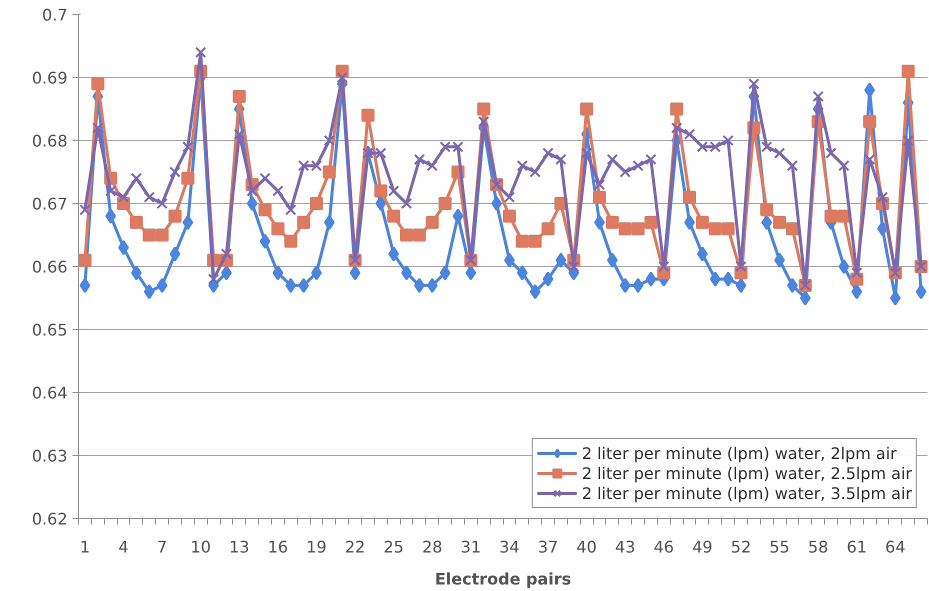 Image resolution: width=929 pixels, height=591 pixels. Describe the element at coordinates (747, 493) in the screenshot. I see `legend-label: 2 liter per minute (lpm) water, 3.5lpm air` at that location.